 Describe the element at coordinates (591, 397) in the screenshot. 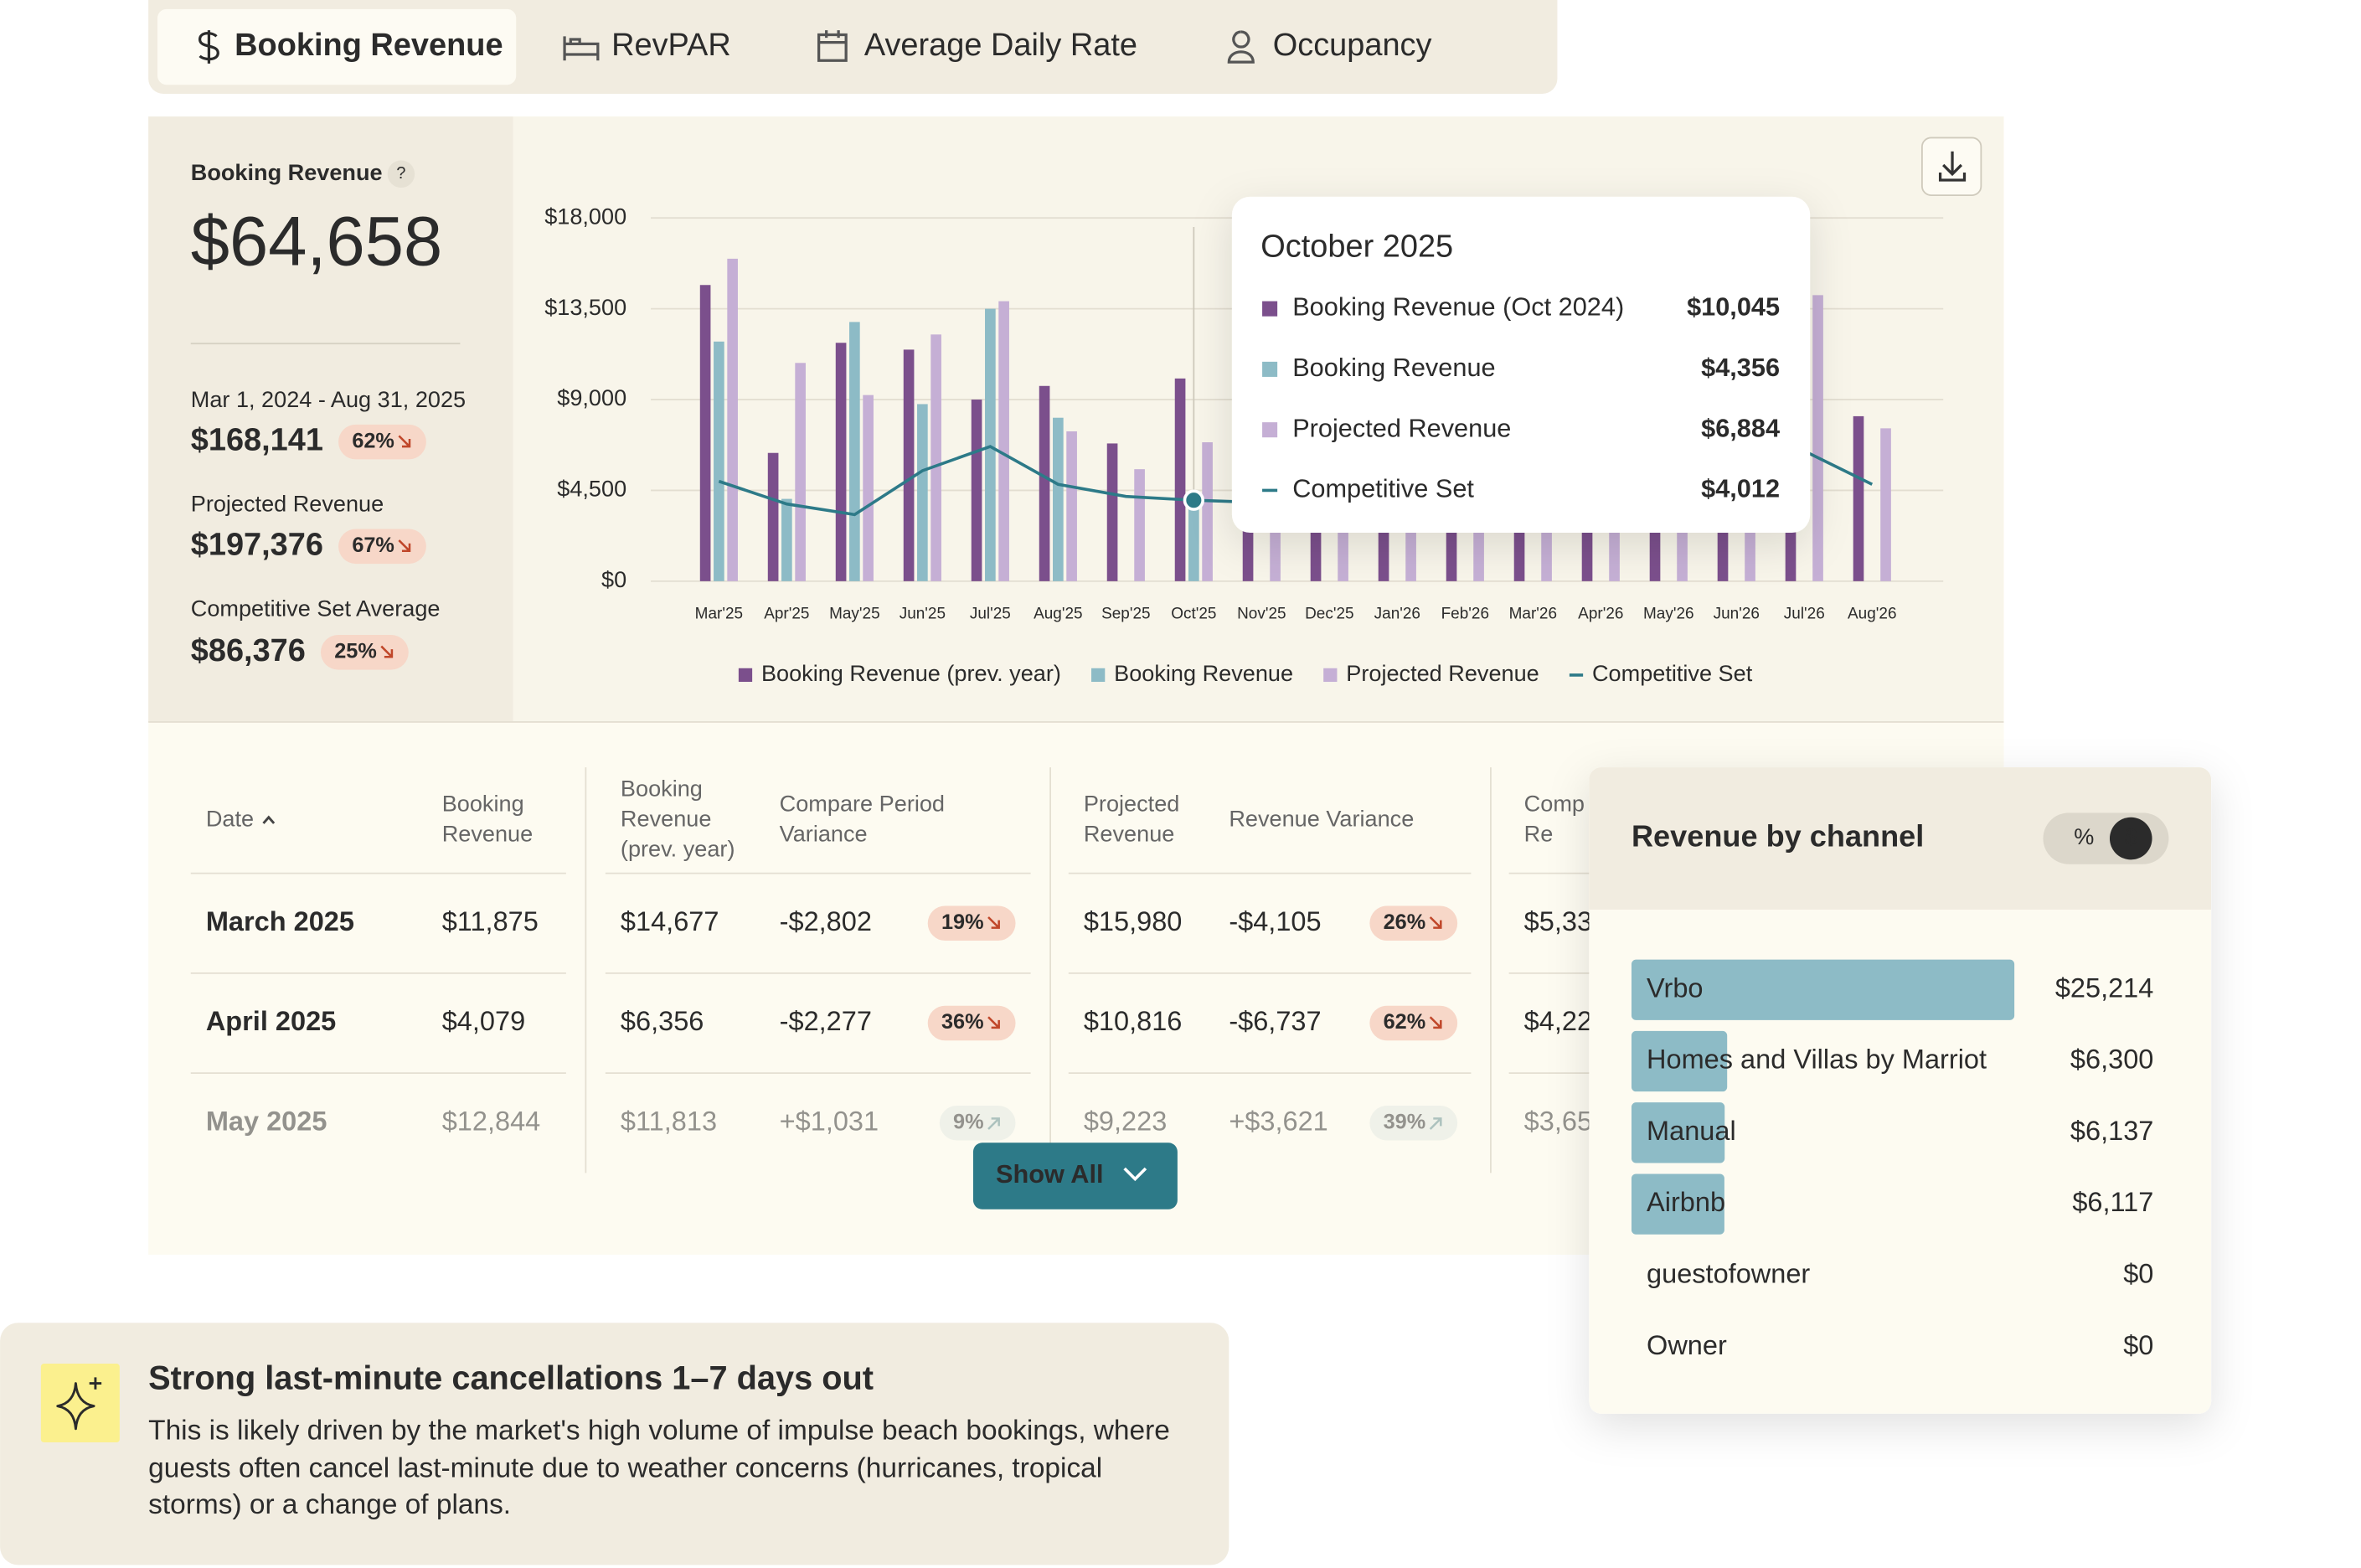

I see `y-tick-label: $9,000` at that location.